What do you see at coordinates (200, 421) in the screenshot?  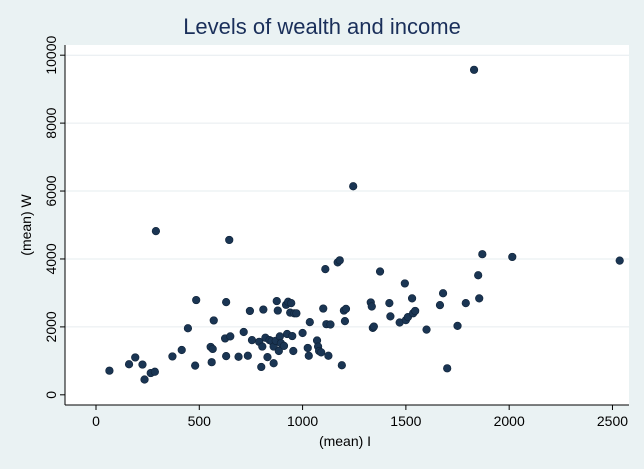 I see `x-tick-label: 500` at bounding box center [200, 421].